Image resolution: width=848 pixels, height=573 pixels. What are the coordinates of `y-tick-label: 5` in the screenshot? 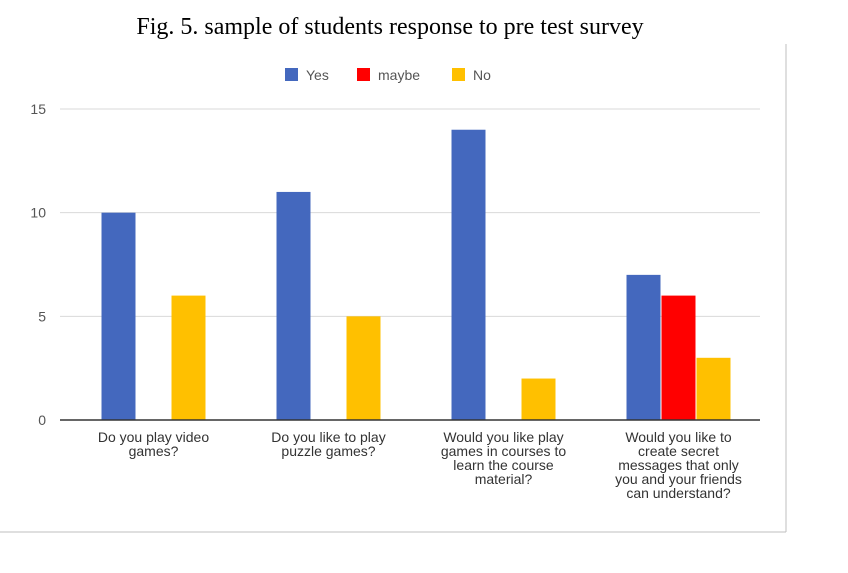 It's located at (42, 316).